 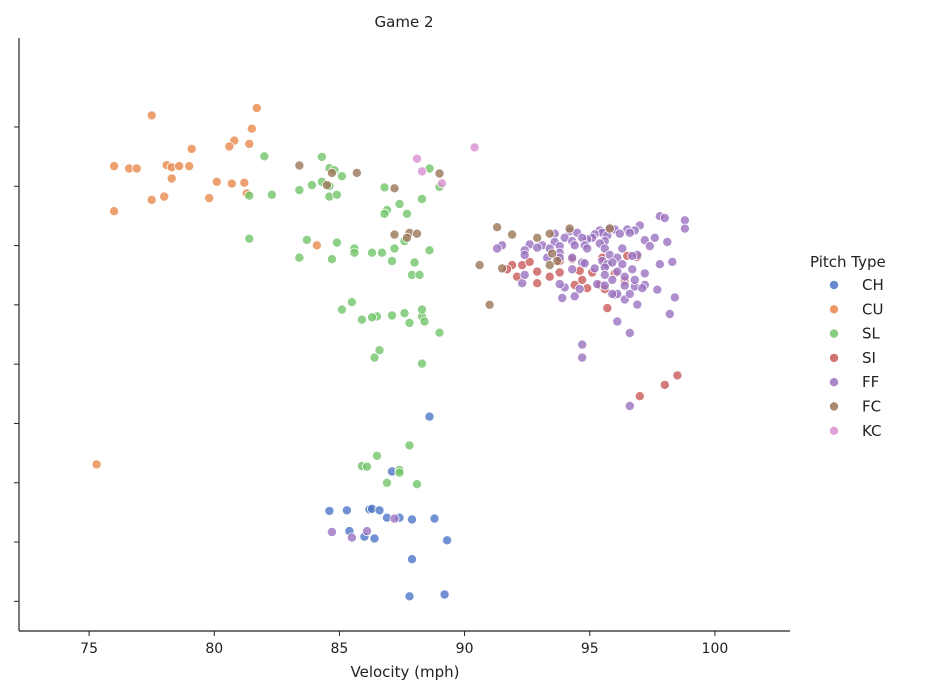 I want to click on x-axis-title: Velocity (mph), so click(x=405, y=672).